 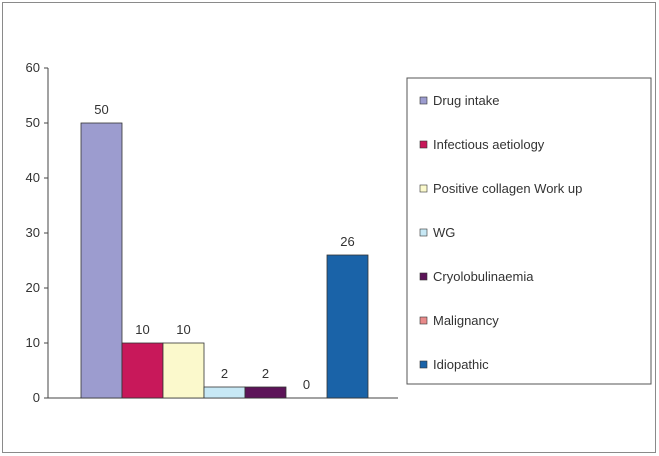 I want to click on legend-label: Infectious aetiology, so click(x=489, y=144).